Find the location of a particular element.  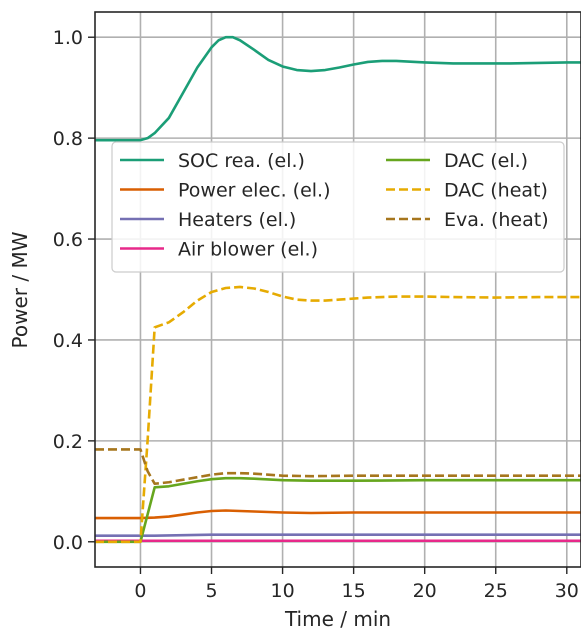

legend-label: DAC (el.) is located at coordinates (486, 161).